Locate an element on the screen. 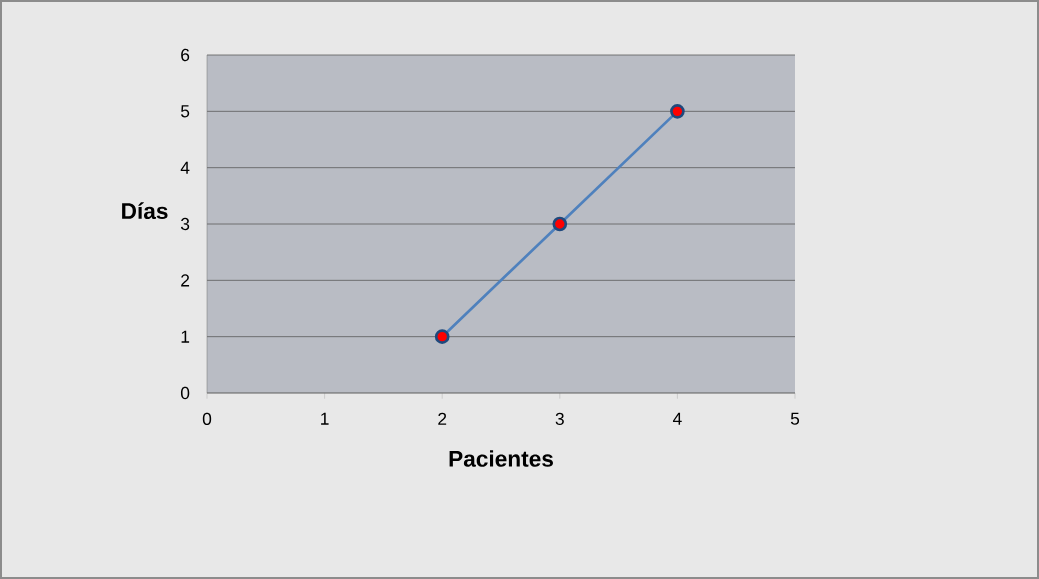 The image size is (1039, 579). y-tick-label: 0 is located at coordinates (185, 393).